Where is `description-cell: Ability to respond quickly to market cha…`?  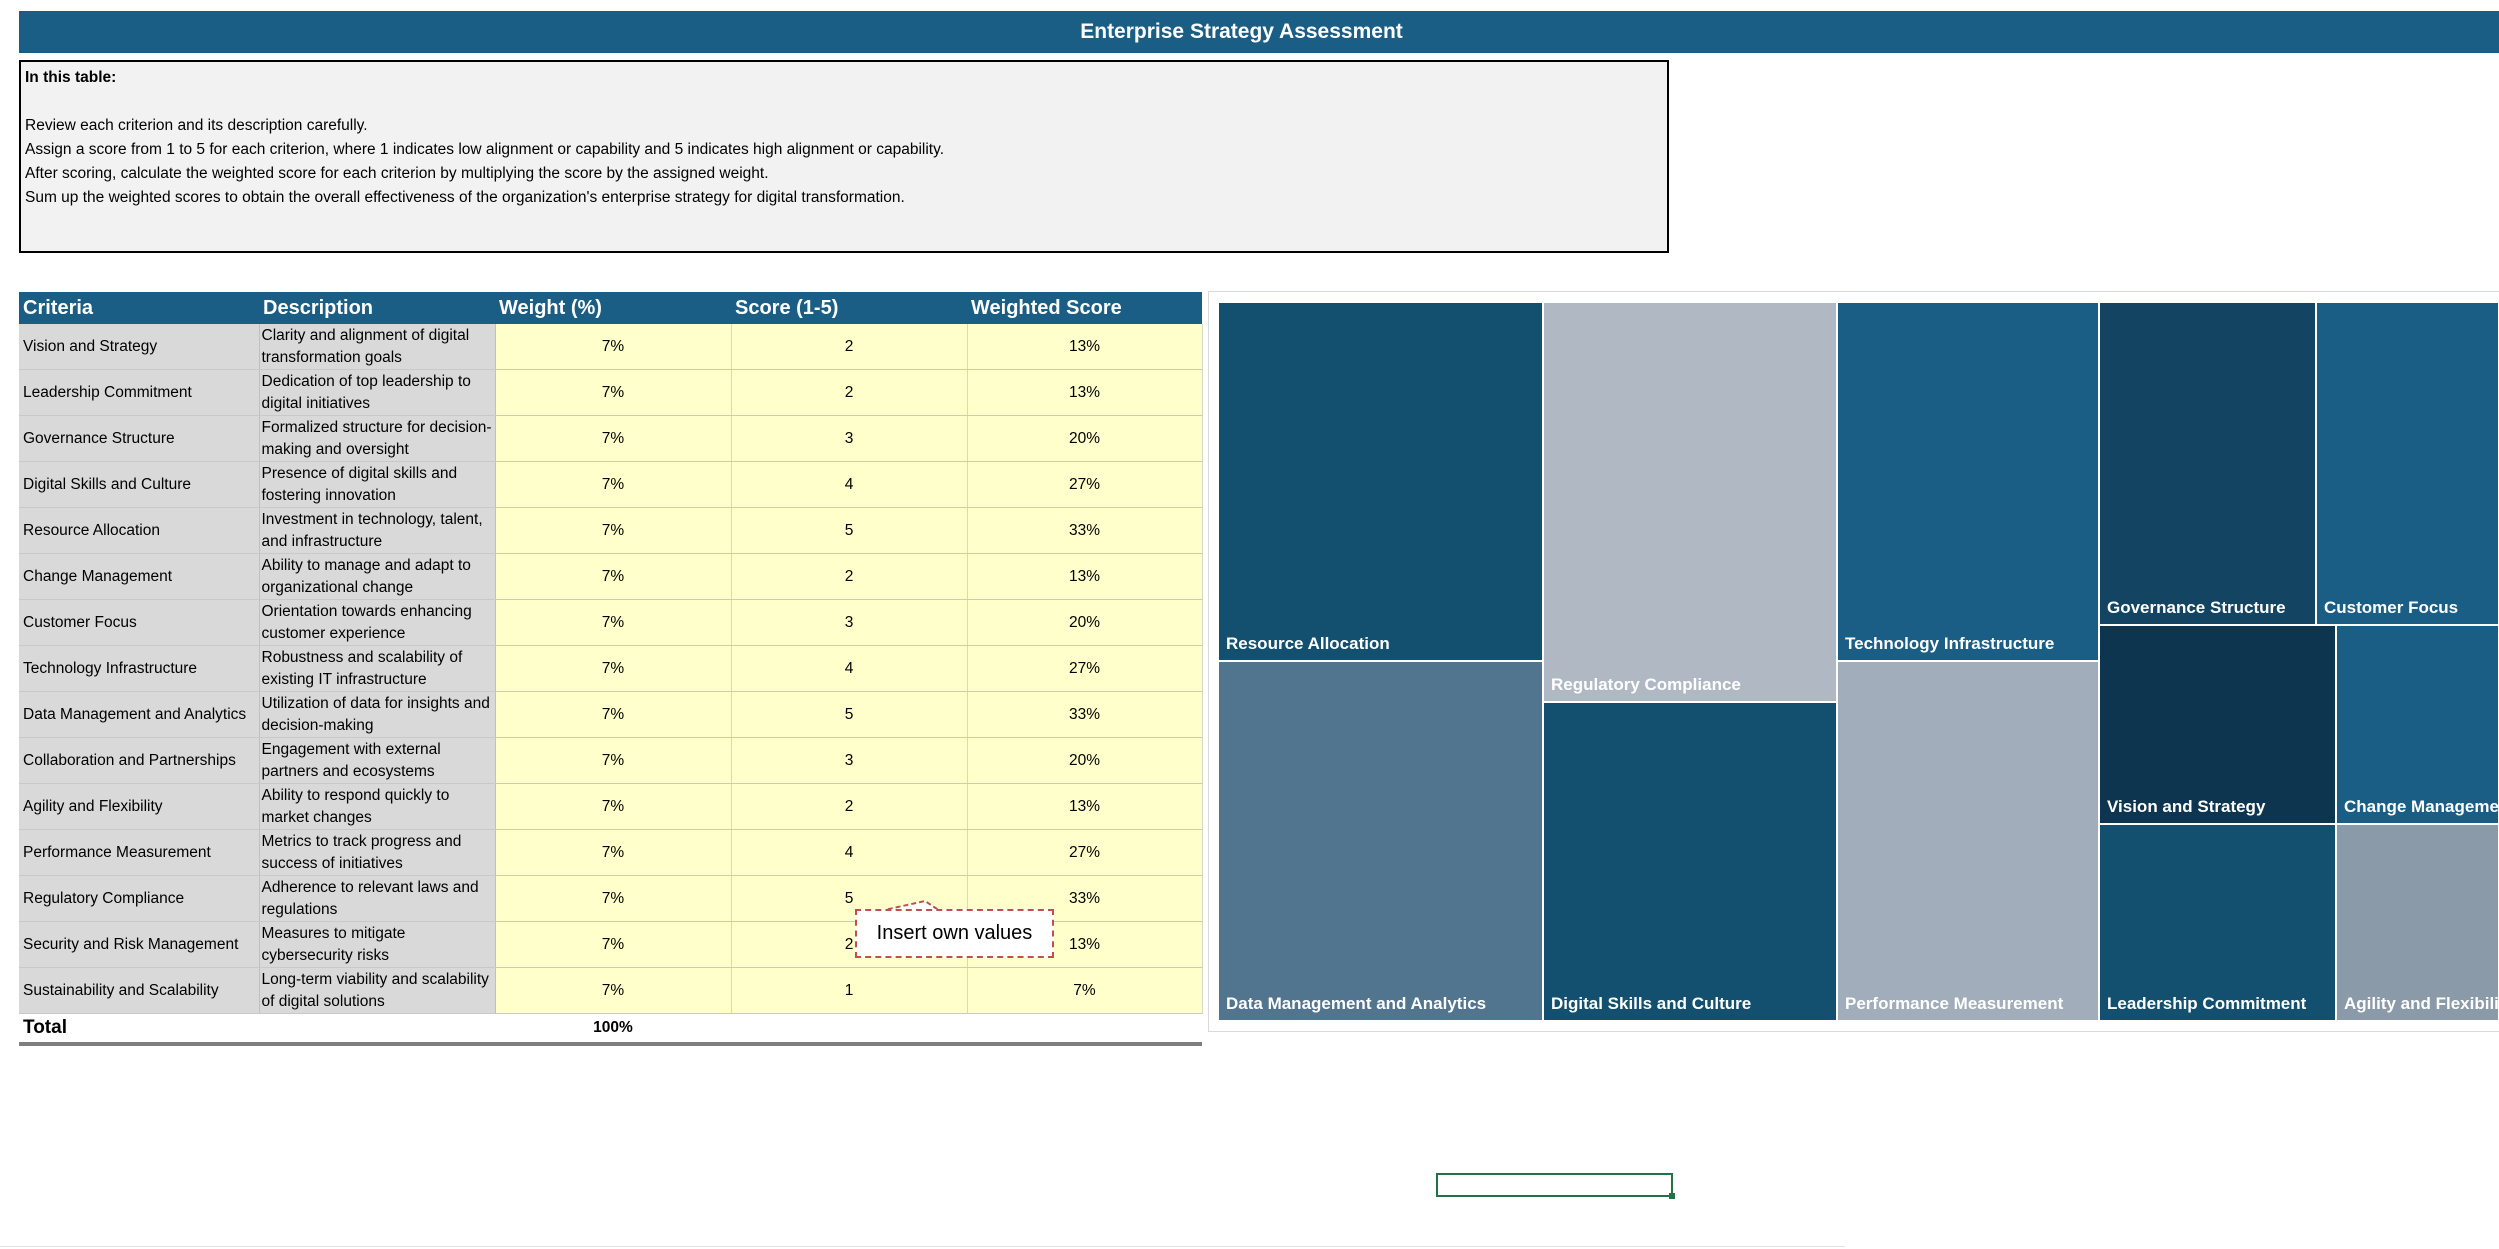 description-cell: Ability to respond quickly to market cha… is located at coordinates (377, 806).